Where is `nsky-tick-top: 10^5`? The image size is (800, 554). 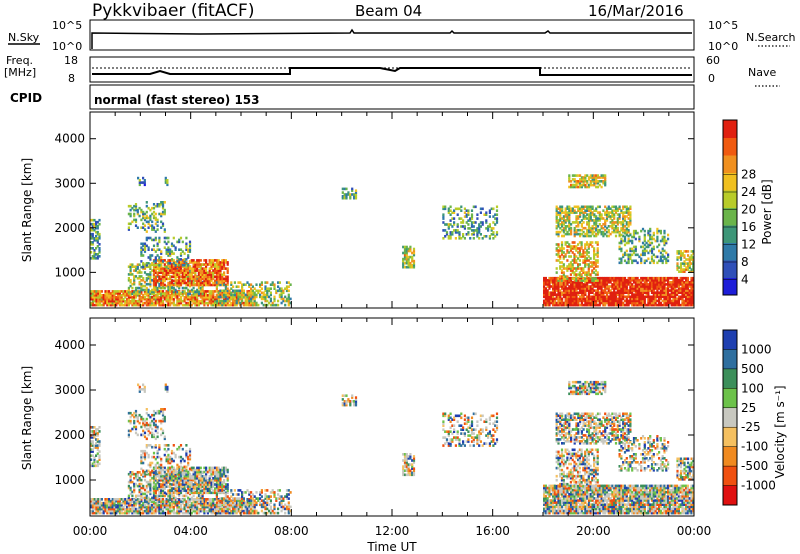 nsky-tick-top: 10^5 is located at coordinates (67, 25).